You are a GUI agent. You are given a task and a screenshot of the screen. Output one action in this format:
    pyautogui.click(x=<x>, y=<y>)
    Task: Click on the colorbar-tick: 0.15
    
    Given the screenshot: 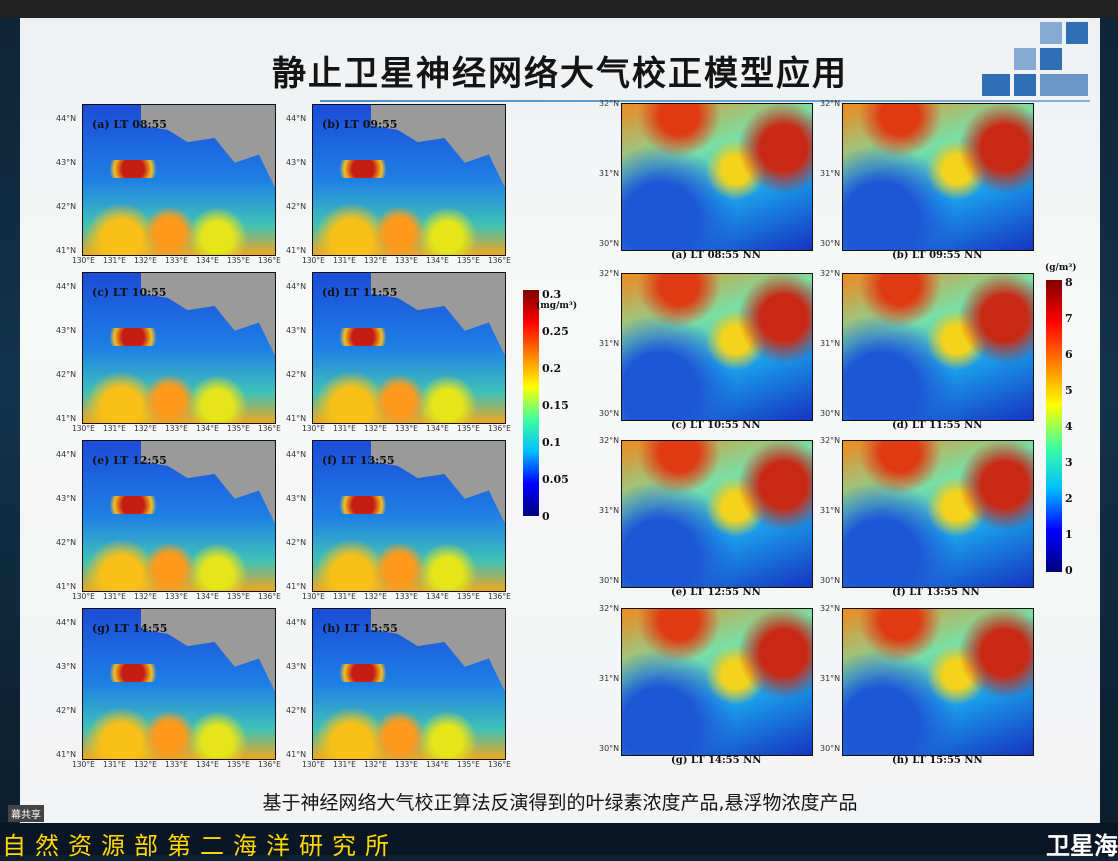 What is the action you would take?
    pyautogui.click(x=555, y=405)
    